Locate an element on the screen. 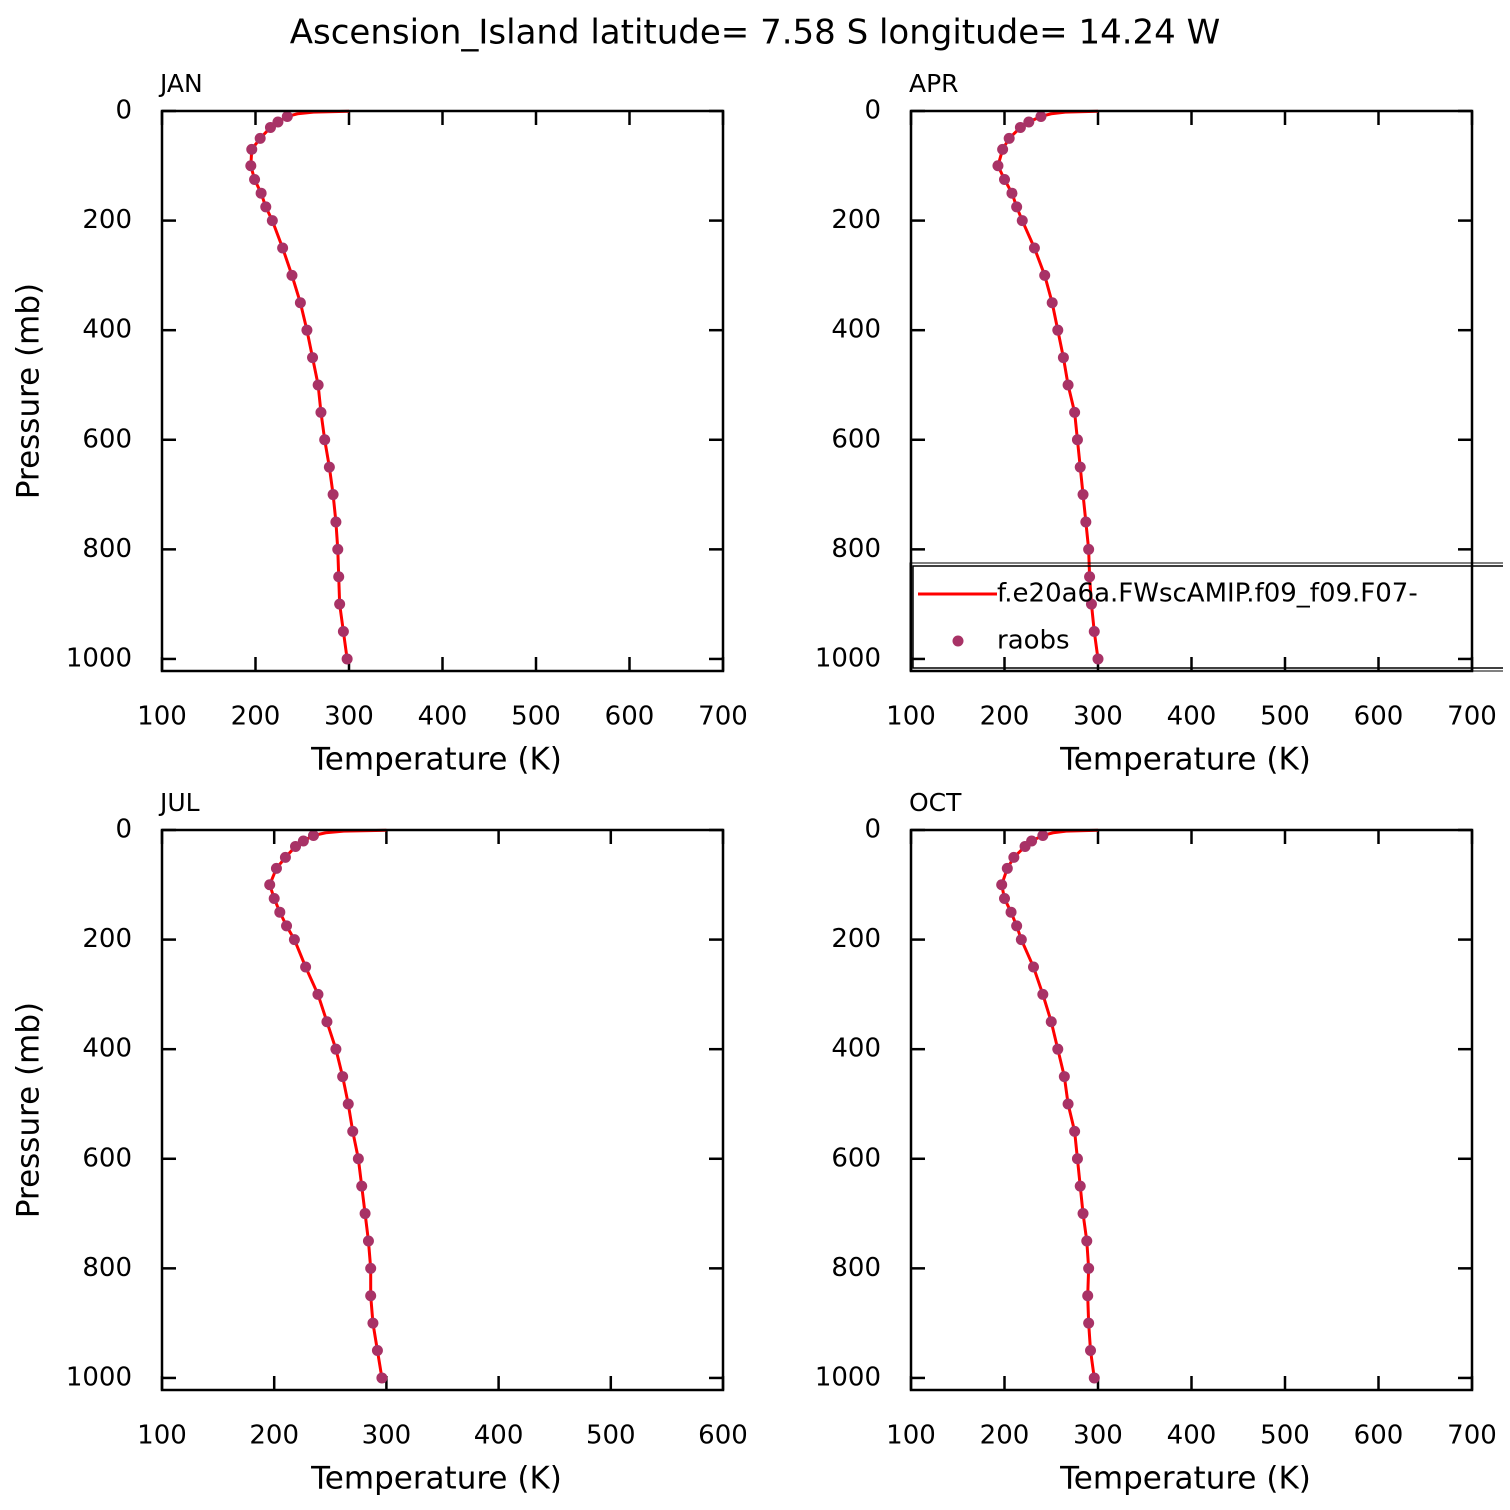 The height and width of the screenshot is (1510, 1510). plot-frame is located at coordinates (442, 391).